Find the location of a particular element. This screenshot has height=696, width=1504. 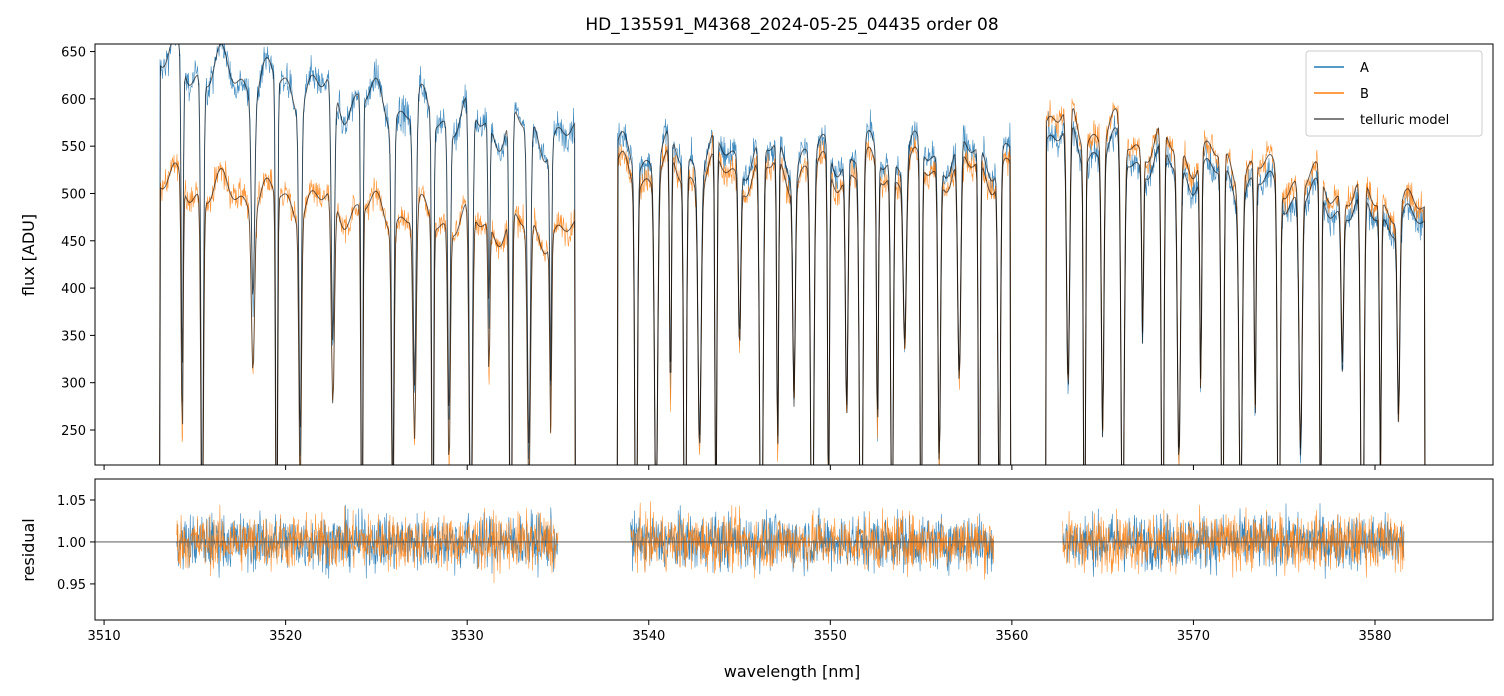

residual-x-tick-label: 3580 is located at coordinates (1374, 636).